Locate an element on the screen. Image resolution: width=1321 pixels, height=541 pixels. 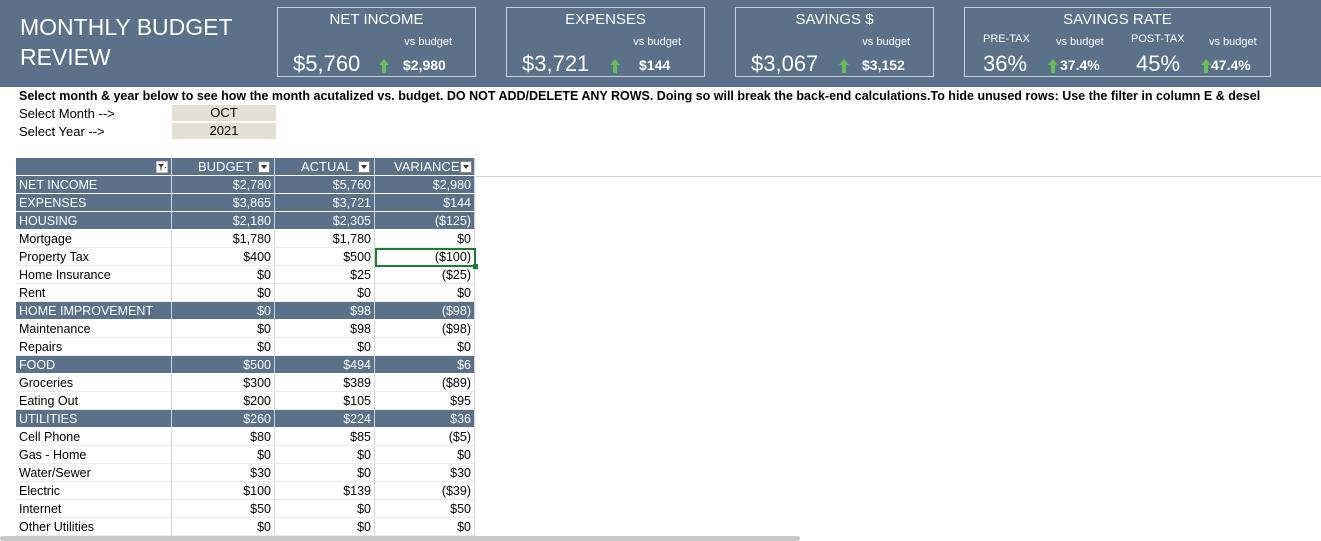
row-label: UTILITIES is located at coordinates (94, 419).